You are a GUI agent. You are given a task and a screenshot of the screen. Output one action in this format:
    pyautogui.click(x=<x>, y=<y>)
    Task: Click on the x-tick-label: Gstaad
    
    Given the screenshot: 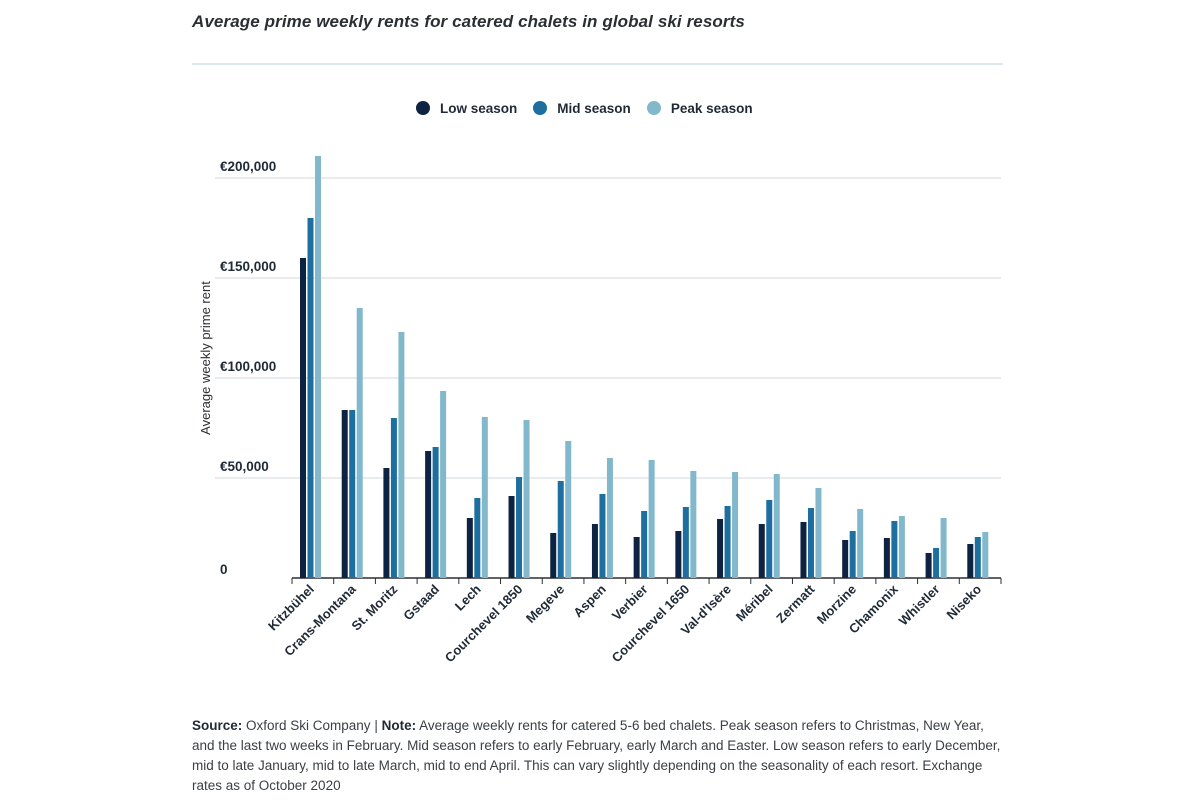 What is the action you would take?
    pyautogui.click(x=421, y=602)
    